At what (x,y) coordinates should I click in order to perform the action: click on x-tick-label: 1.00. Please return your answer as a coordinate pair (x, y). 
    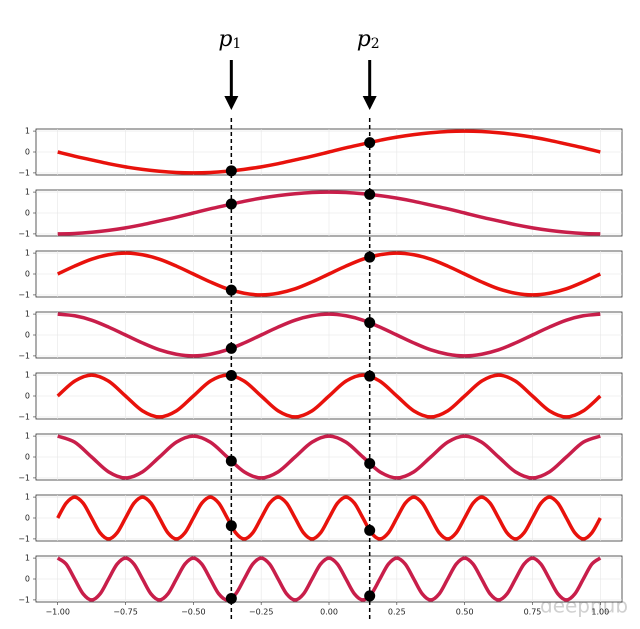
    Looking at the image, I should click on (600, 612).